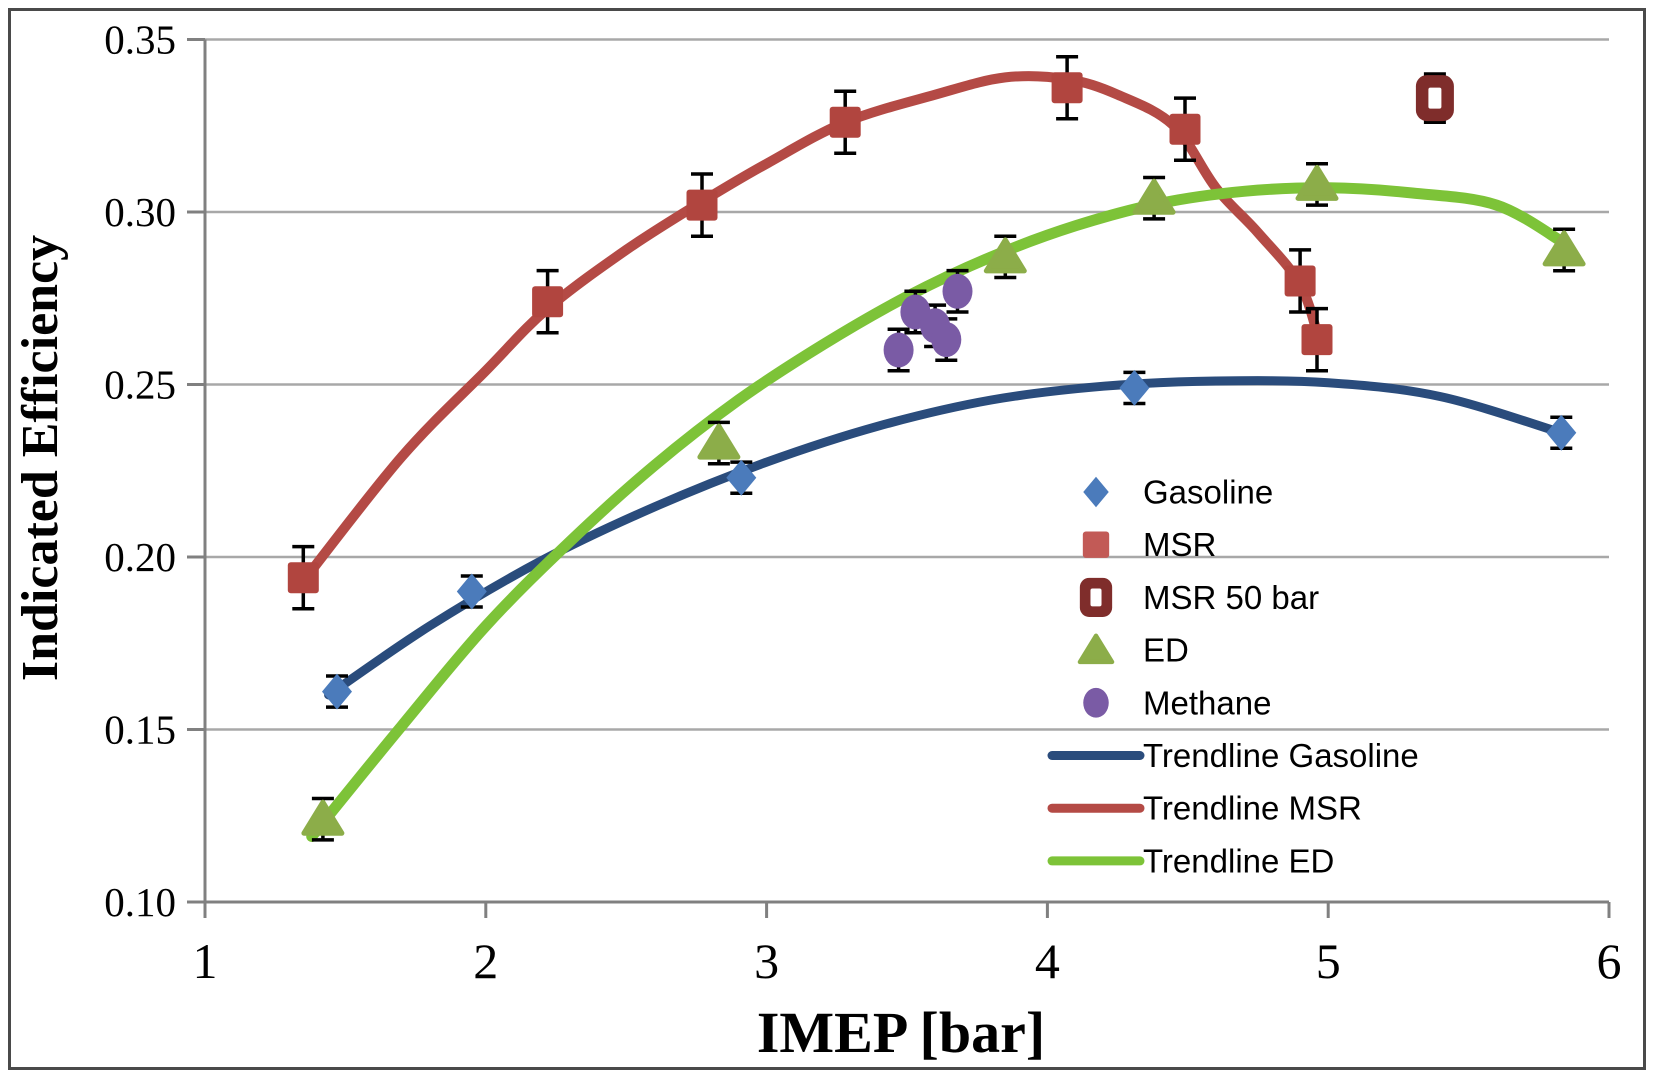  What do you see at coordinates (1281, 755) in the screenshot?
I see `legend-label: Trendline Gasoline` at bounding box center [1281, 755].